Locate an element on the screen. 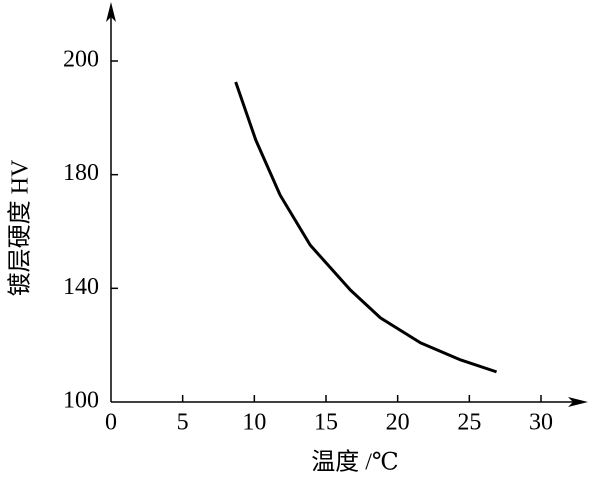 This screenshot has height=480, width=589. y-tick-label: 200 is located at coordinates (81, 60).